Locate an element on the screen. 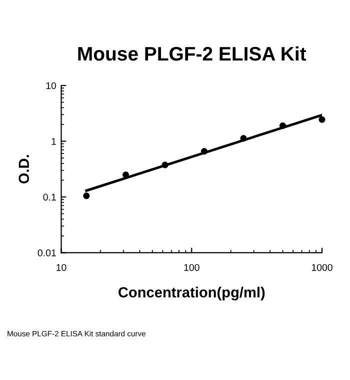  y-tick-label: 0.01 is located at coordinates (47, 252).